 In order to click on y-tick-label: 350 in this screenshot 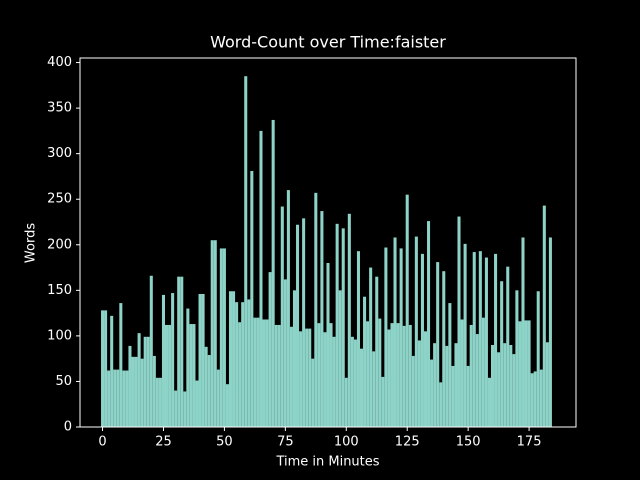, I will do `click(59, 108)`.